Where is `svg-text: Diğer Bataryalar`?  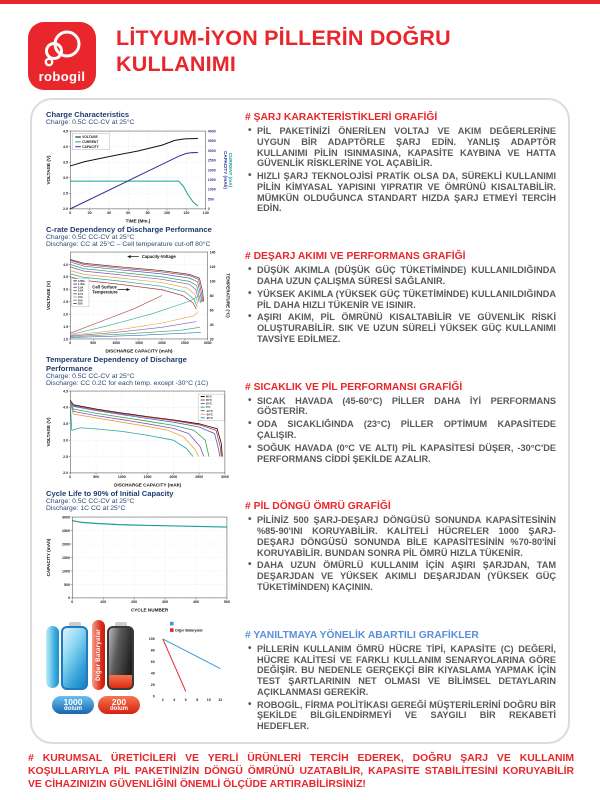
svg-text: Diğer Bataryalar is located at coordinates (189, 630).